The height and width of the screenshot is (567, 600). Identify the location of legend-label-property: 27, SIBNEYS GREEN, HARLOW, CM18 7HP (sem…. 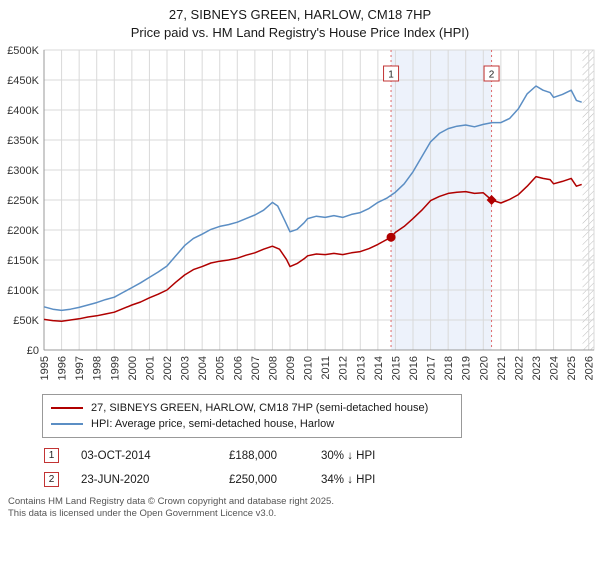
(260, 408).